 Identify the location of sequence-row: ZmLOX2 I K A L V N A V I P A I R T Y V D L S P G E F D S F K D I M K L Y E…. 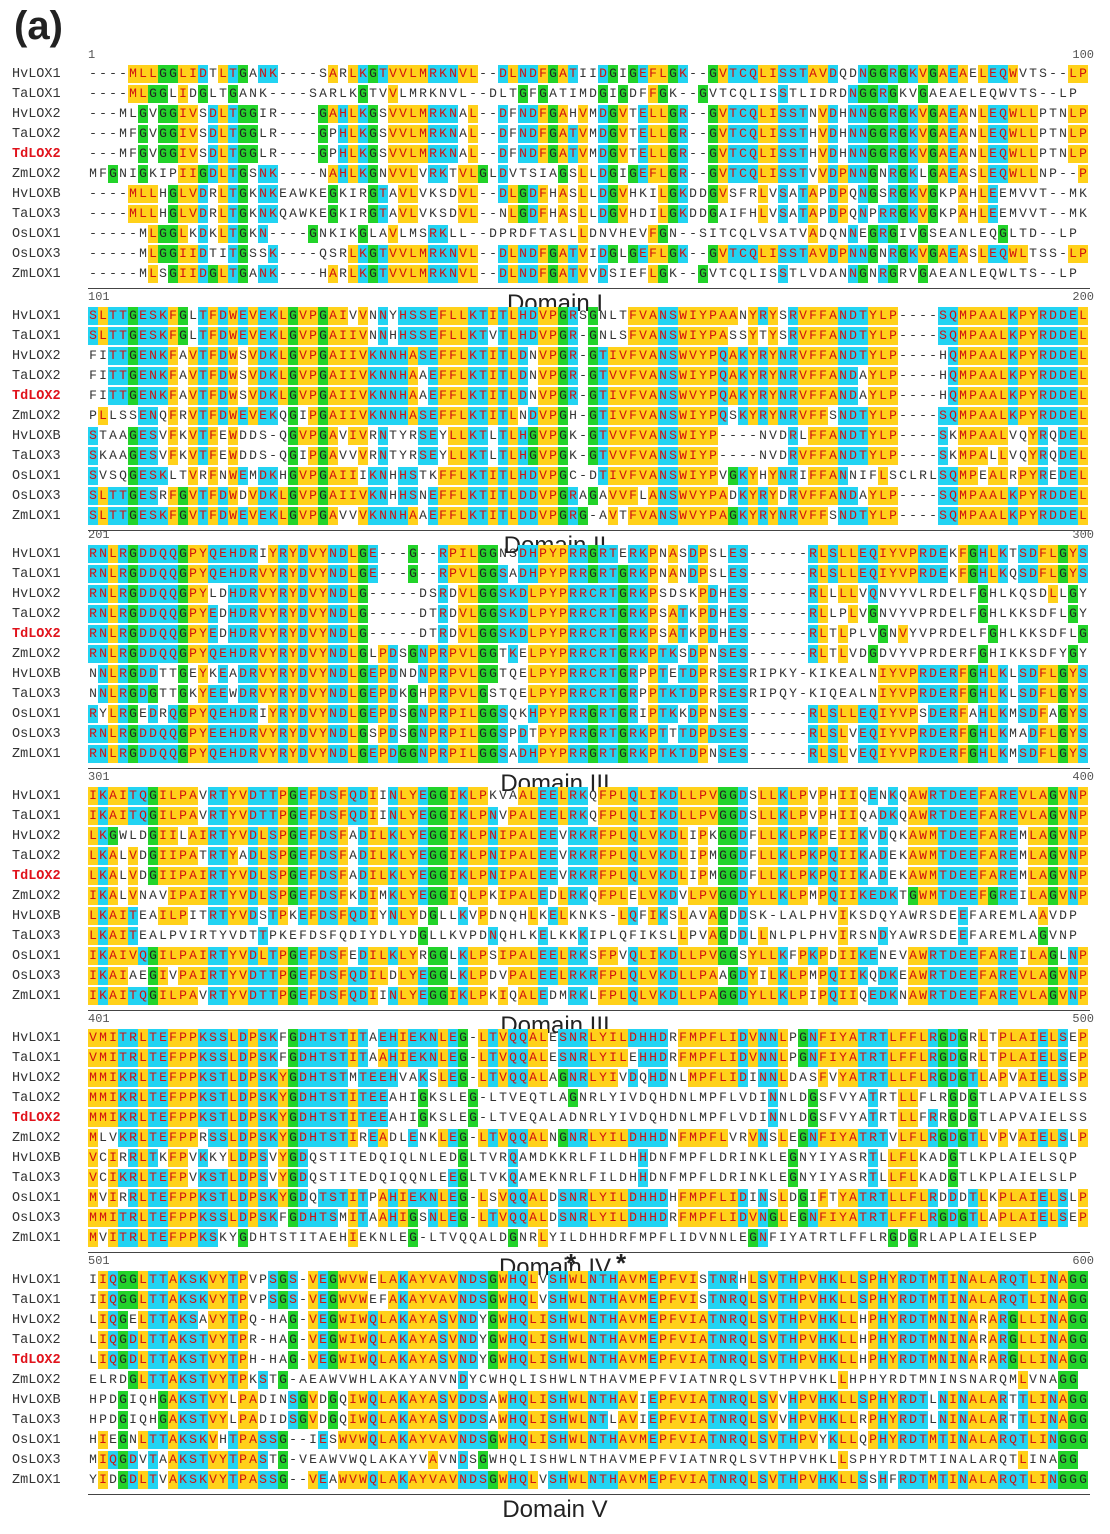
(550, 896).